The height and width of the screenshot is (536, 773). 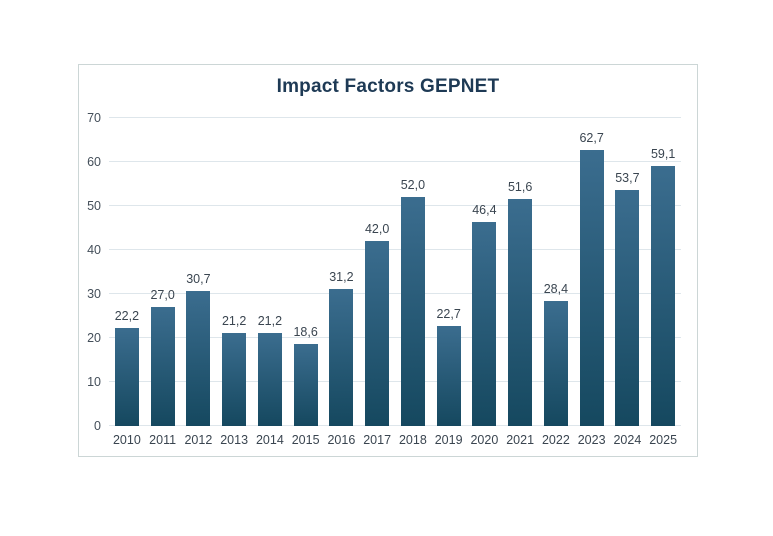 What do you see at coordinates (234, 379) in the screenshot?
I see `bar-2013` at bounding box center [234, 379].